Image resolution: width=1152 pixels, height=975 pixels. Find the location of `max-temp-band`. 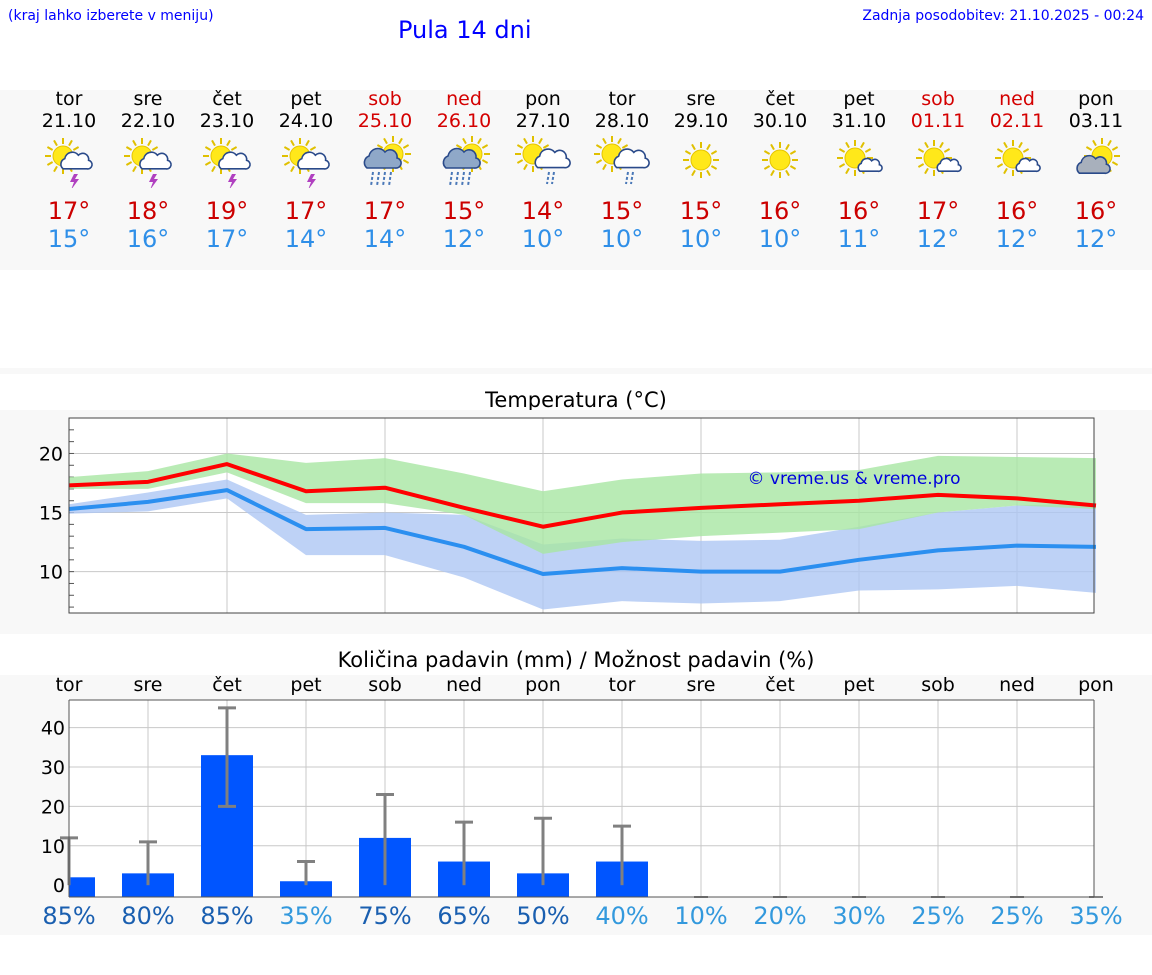

max-temp-band is located at coordinates (582, 503).